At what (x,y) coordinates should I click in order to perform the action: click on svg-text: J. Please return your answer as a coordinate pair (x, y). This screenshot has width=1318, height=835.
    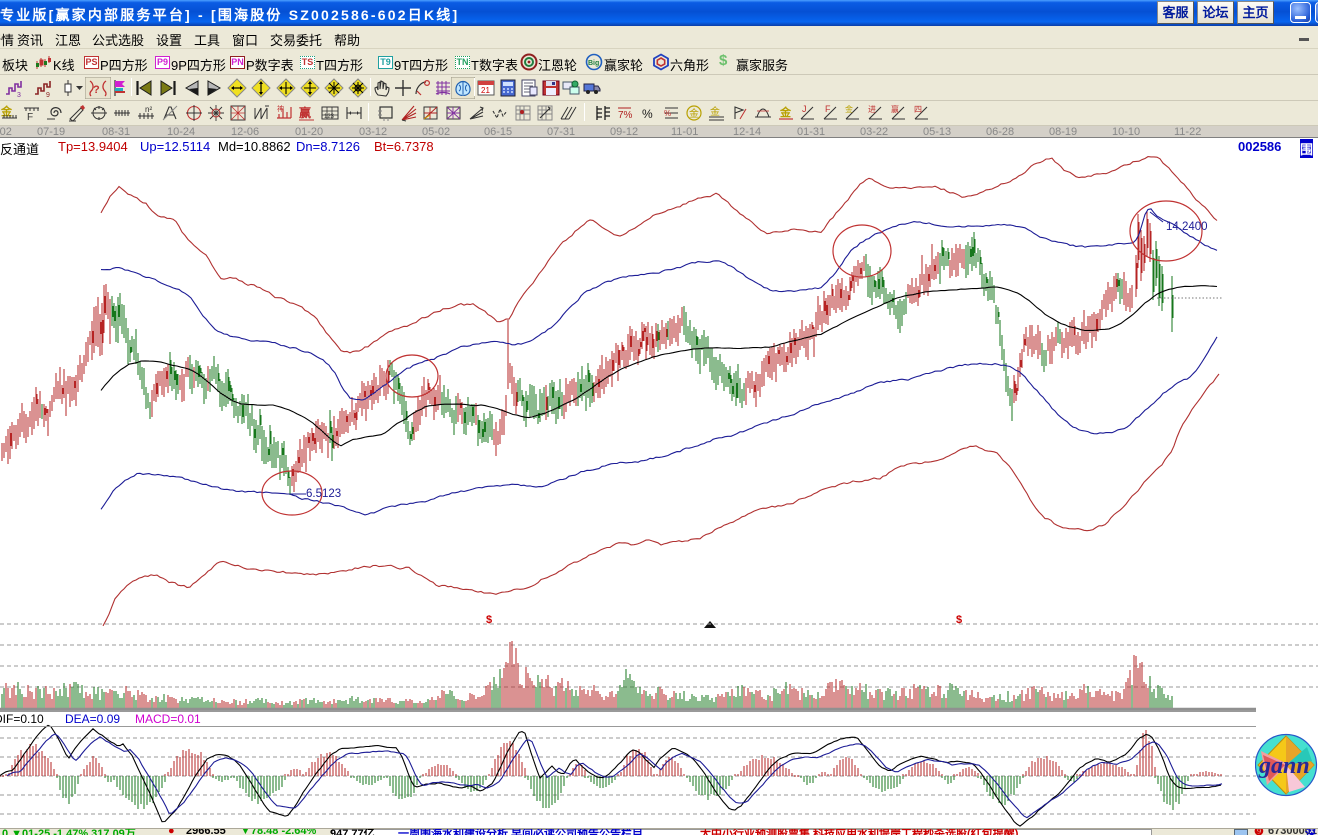
    Looking at the image, I should click on (804, 109).